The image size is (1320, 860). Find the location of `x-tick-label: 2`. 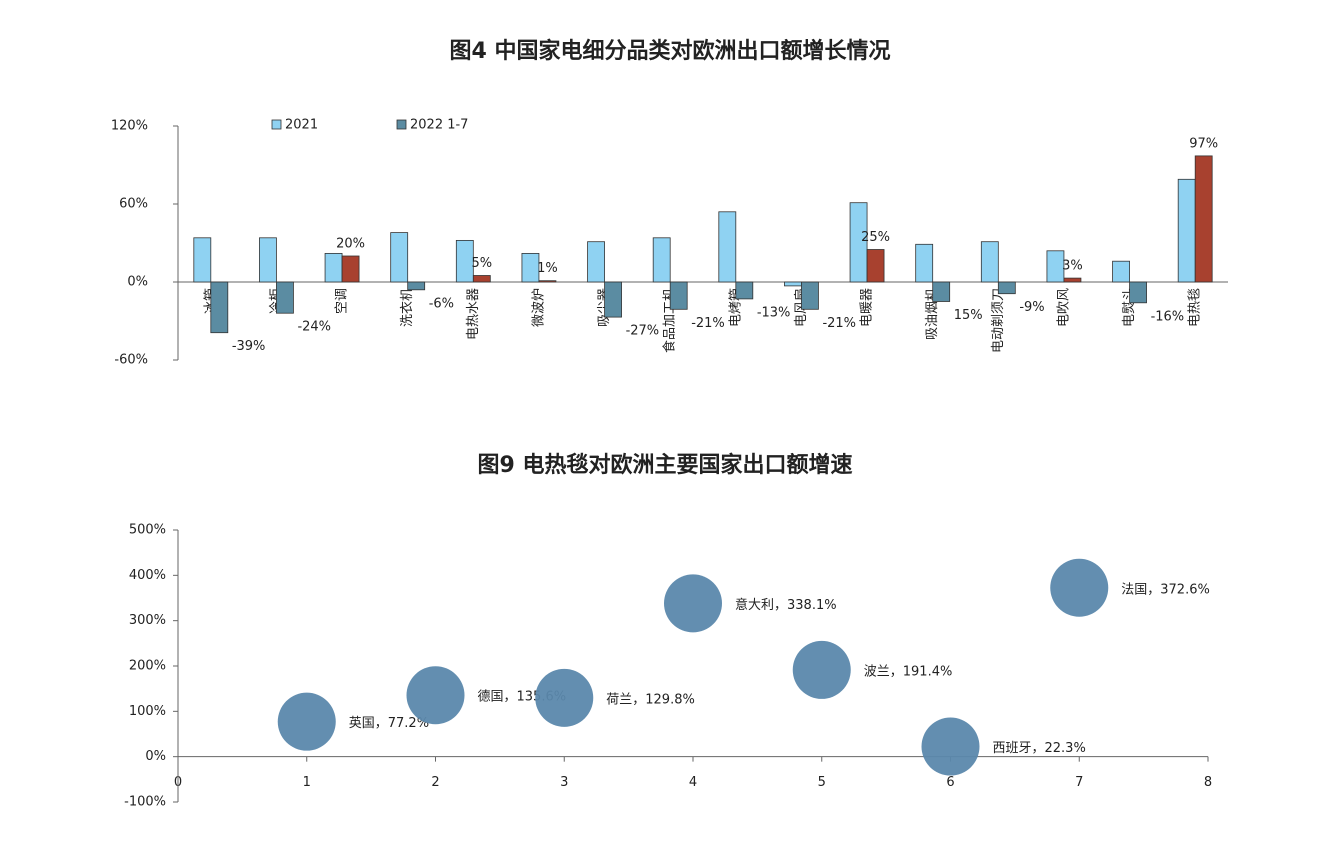

x-tick-label: 2 is located at coordinates (435, 782).